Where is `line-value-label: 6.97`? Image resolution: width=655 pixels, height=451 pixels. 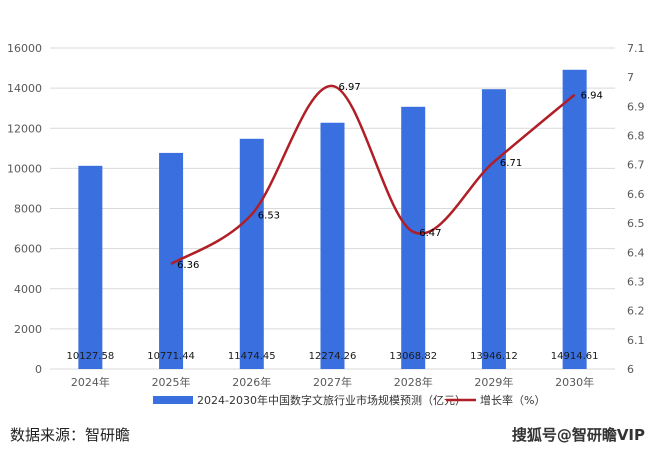
line-value-label: 6.97 is located at coordinates (350, 87).